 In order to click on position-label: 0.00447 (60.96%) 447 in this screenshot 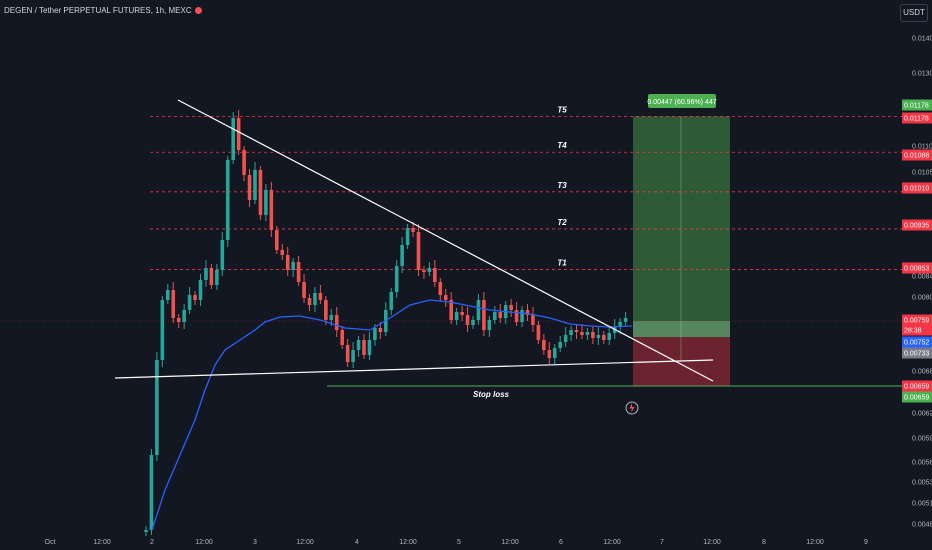, I will do `click(681, 102)`.